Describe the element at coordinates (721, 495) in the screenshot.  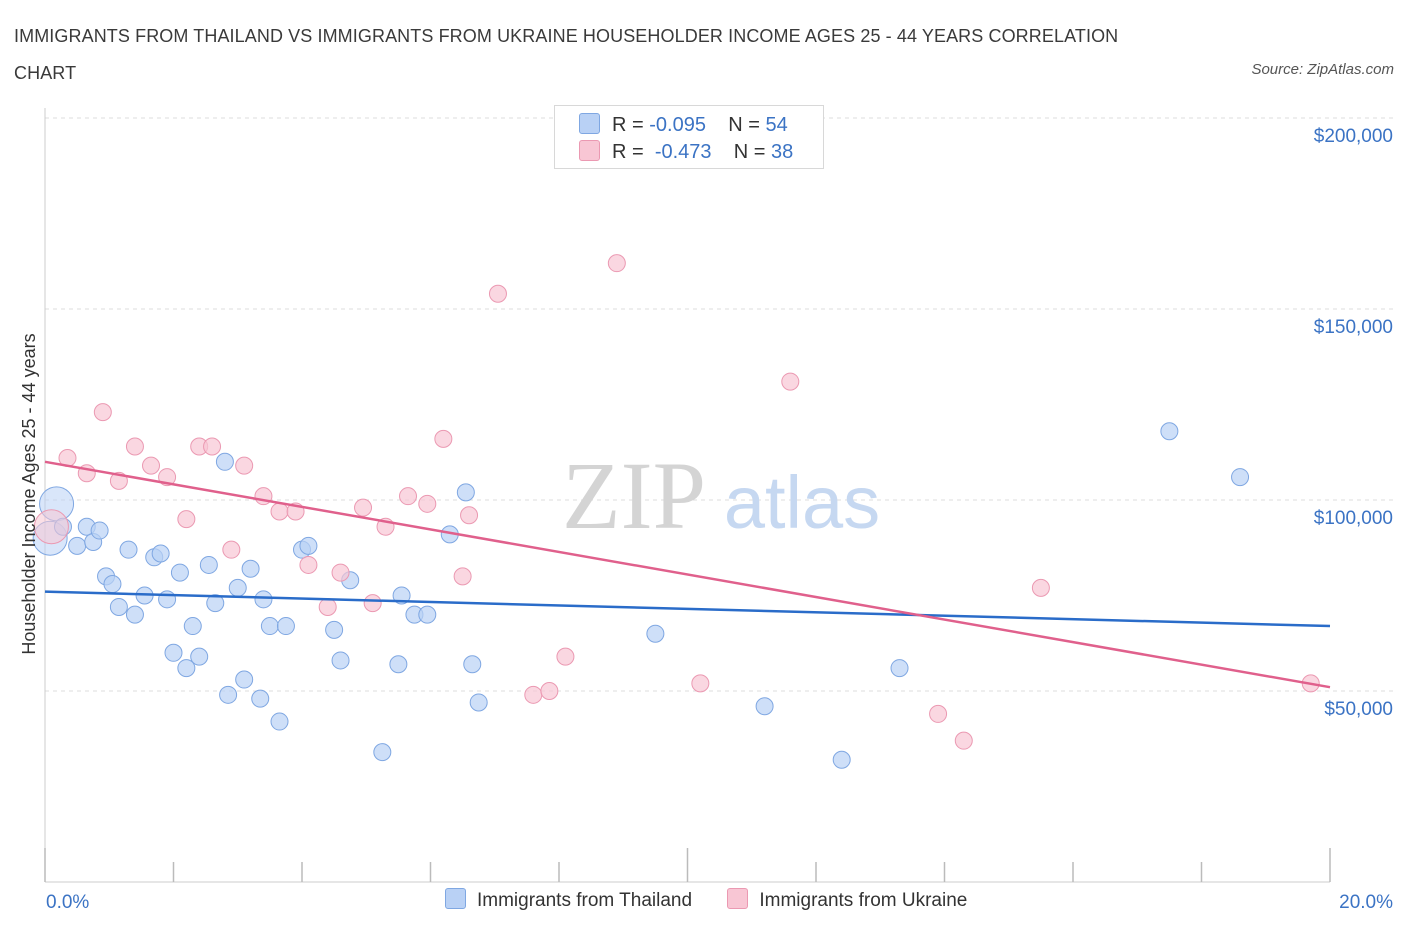
I see `watermark: ZIP atlas` at that location.